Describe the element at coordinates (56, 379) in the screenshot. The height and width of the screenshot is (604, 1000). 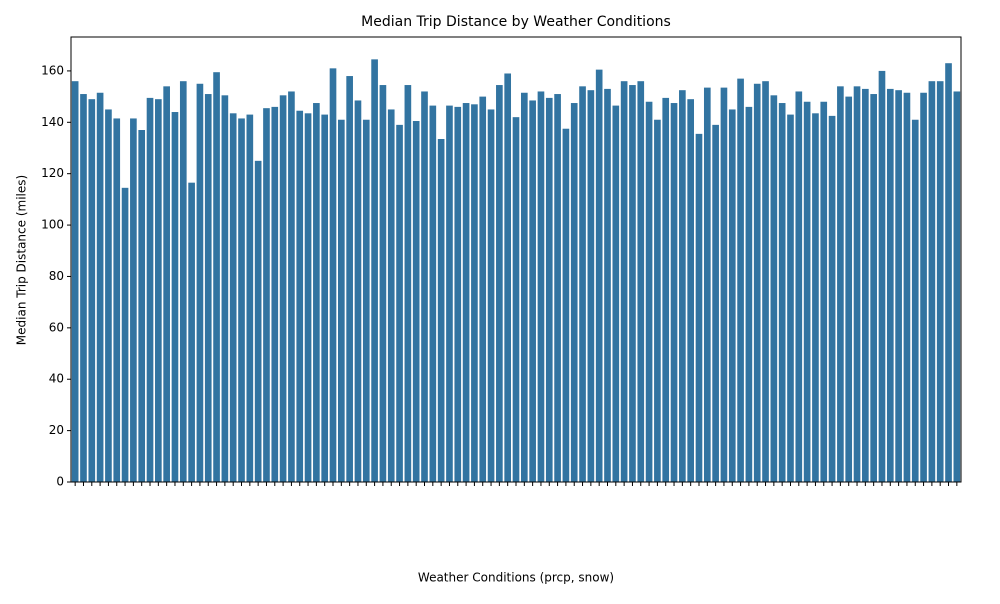
I see `y-tick-label: 40` at that location.